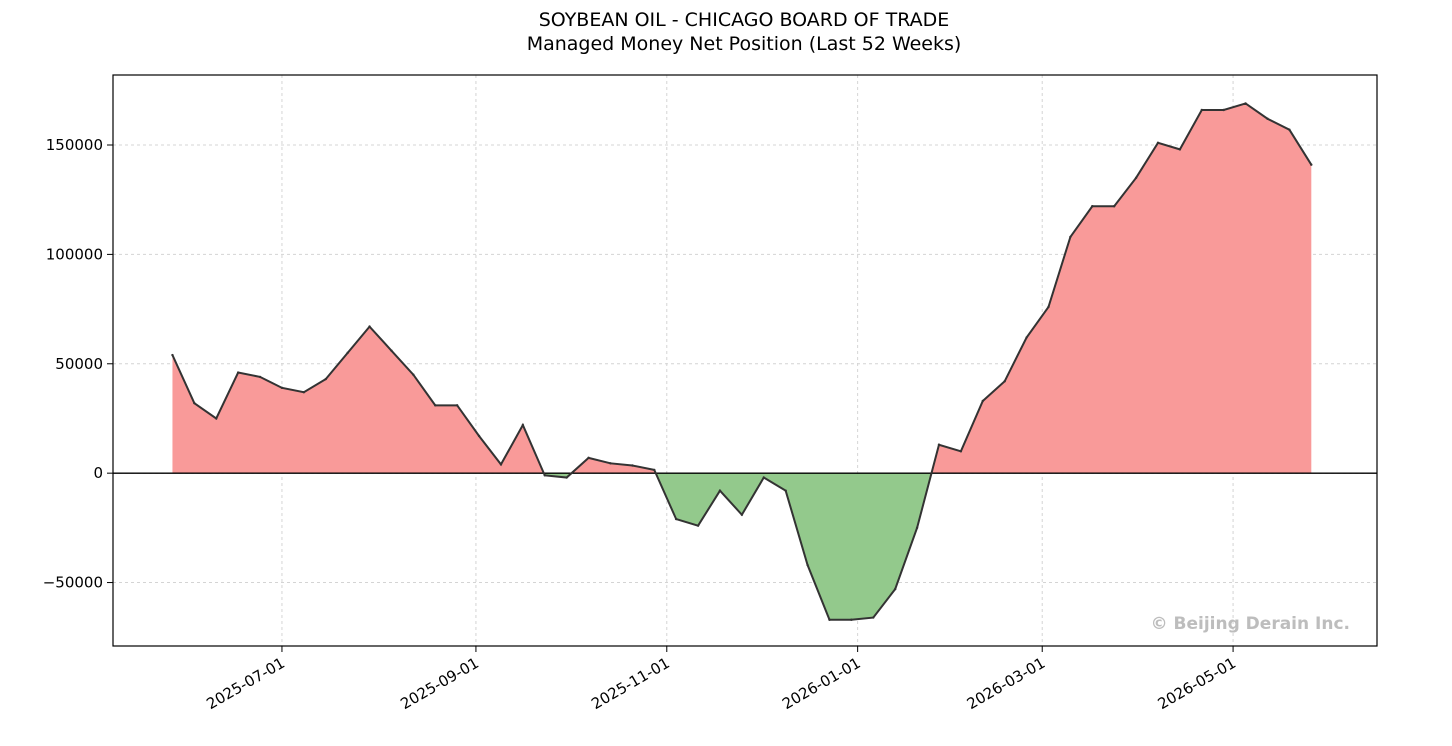 This screenshot has width=1452, height=746. What do you see at coordinates (74, 145) in the screenshot?
I see `y-tick-label: 150000` at bounding box center [74, 145].